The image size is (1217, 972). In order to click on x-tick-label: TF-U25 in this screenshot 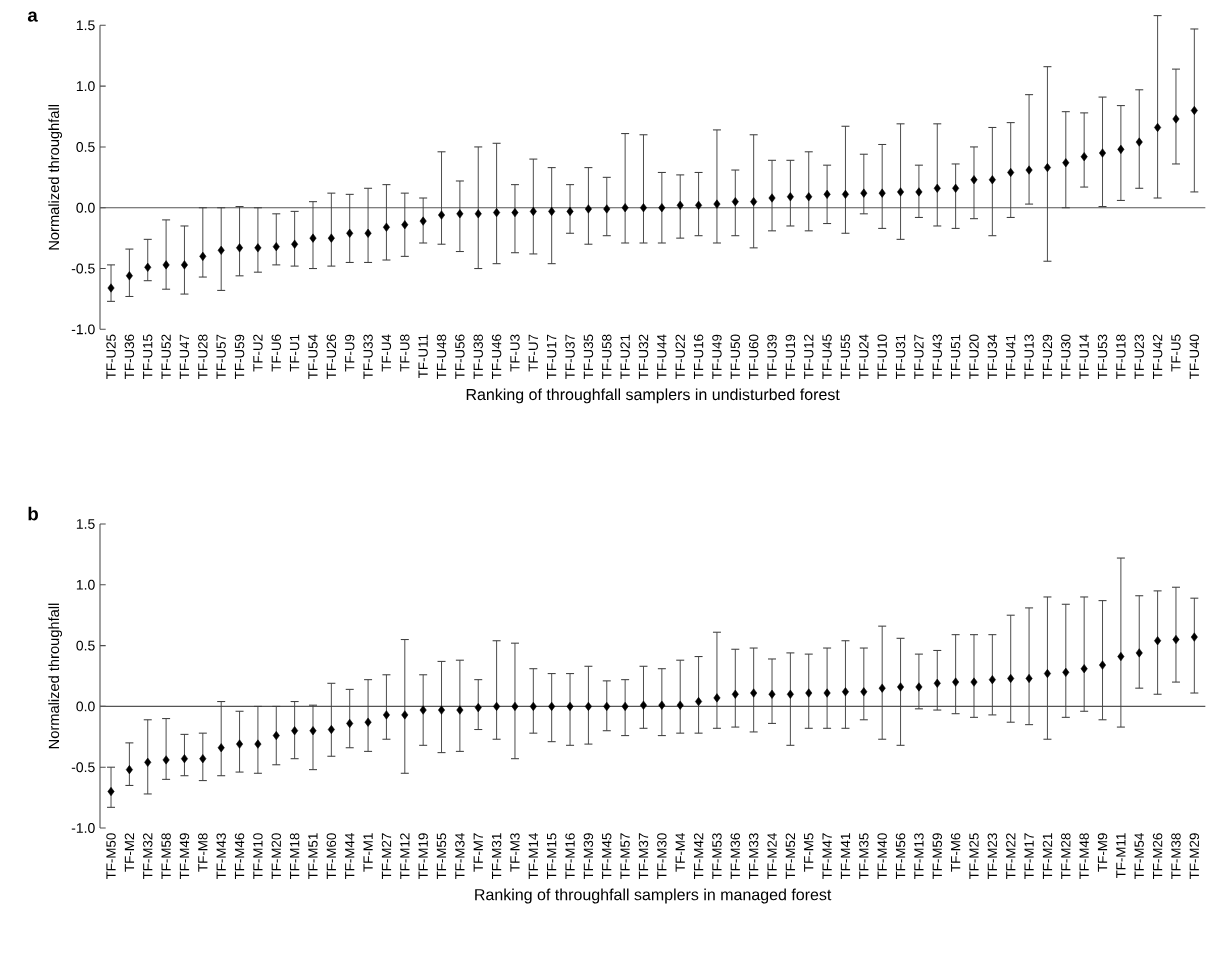, I will do `click(111, 356)`.